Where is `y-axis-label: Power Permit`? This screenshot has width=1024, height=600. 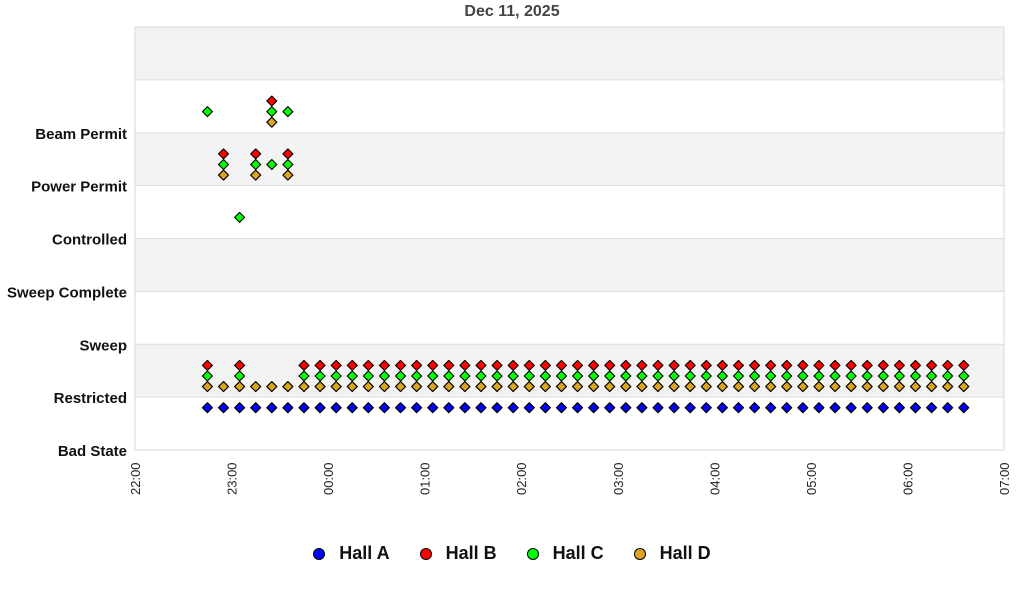
y-axis-label: Power Permit is located at coordinates (79, 187).